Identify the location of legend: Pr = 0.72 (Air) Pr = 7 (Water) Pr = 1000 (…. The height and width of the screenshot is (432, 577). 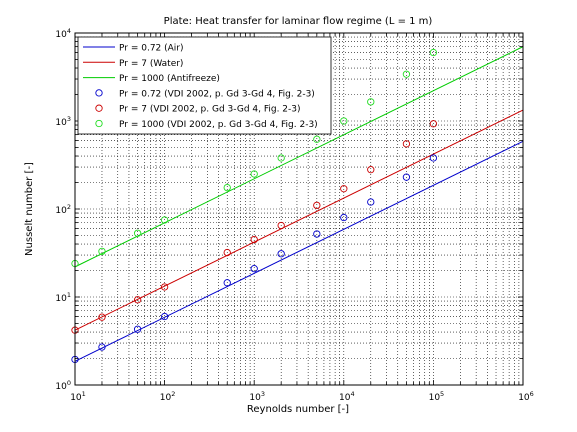
(204, 85).